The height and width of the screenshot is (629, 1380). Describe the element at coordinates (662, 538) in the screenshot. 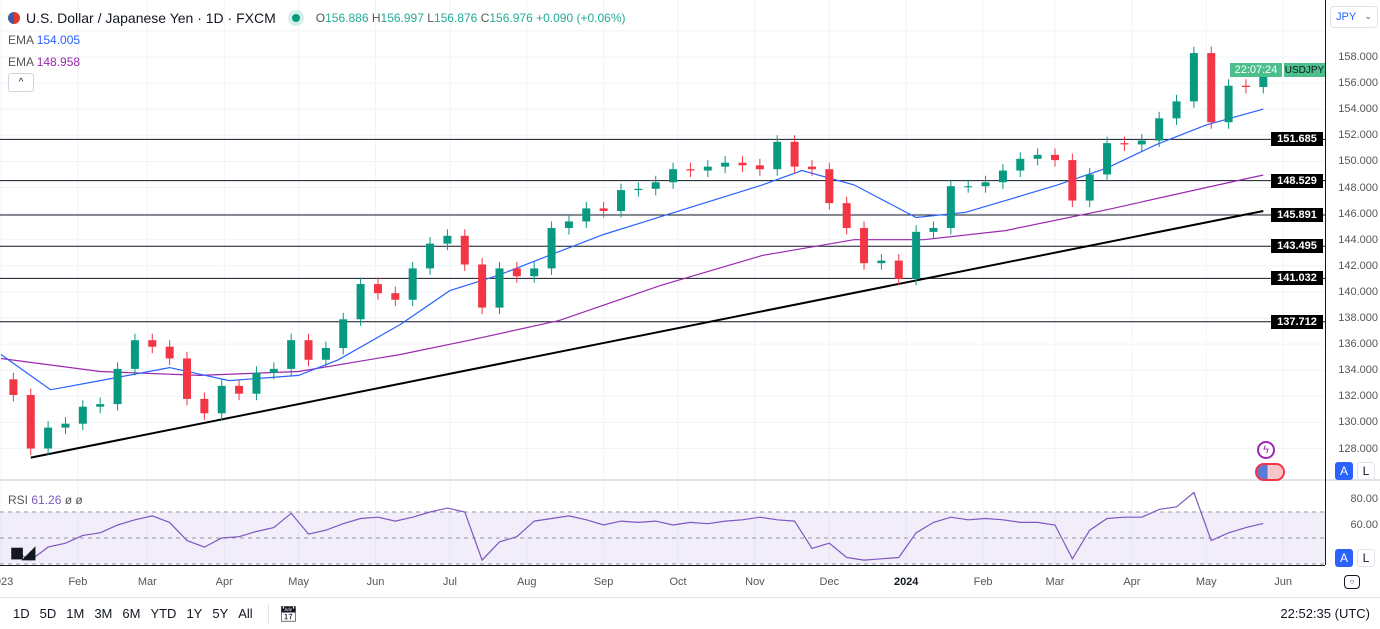

I see `rsi-band-fill` at that location.